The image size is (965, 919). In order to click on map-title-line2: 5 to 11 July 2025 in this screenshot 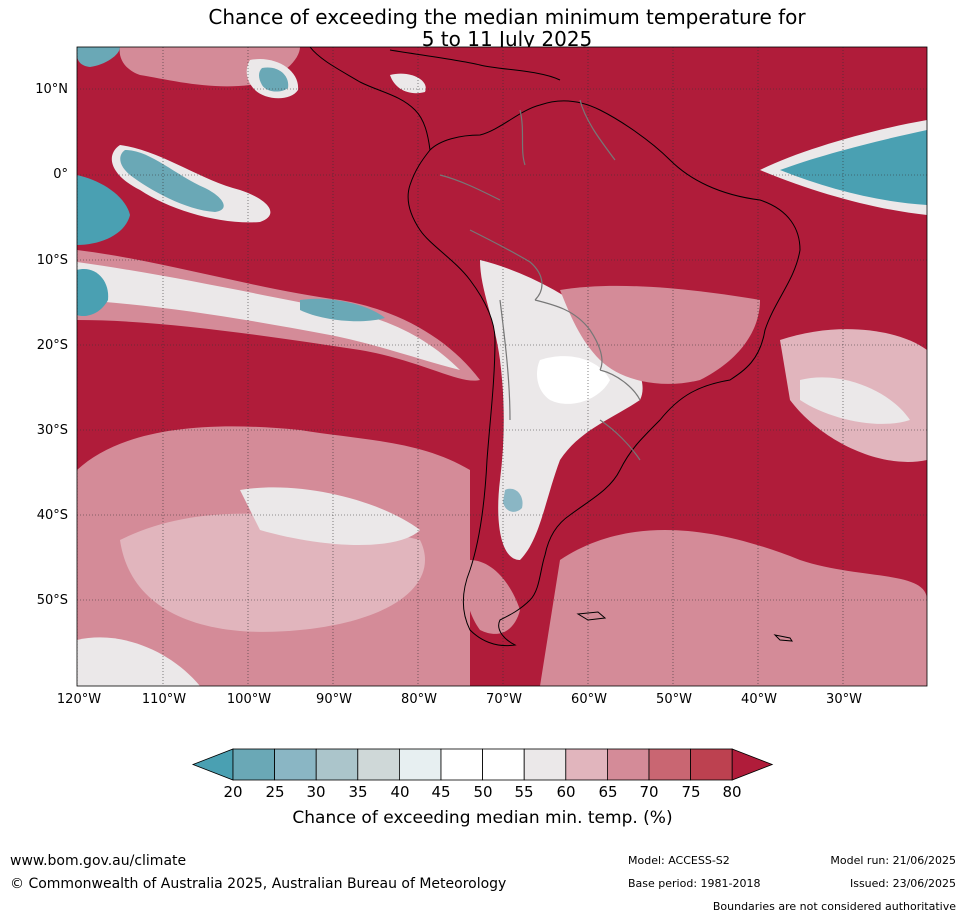, I will do `click(507, 39)`.